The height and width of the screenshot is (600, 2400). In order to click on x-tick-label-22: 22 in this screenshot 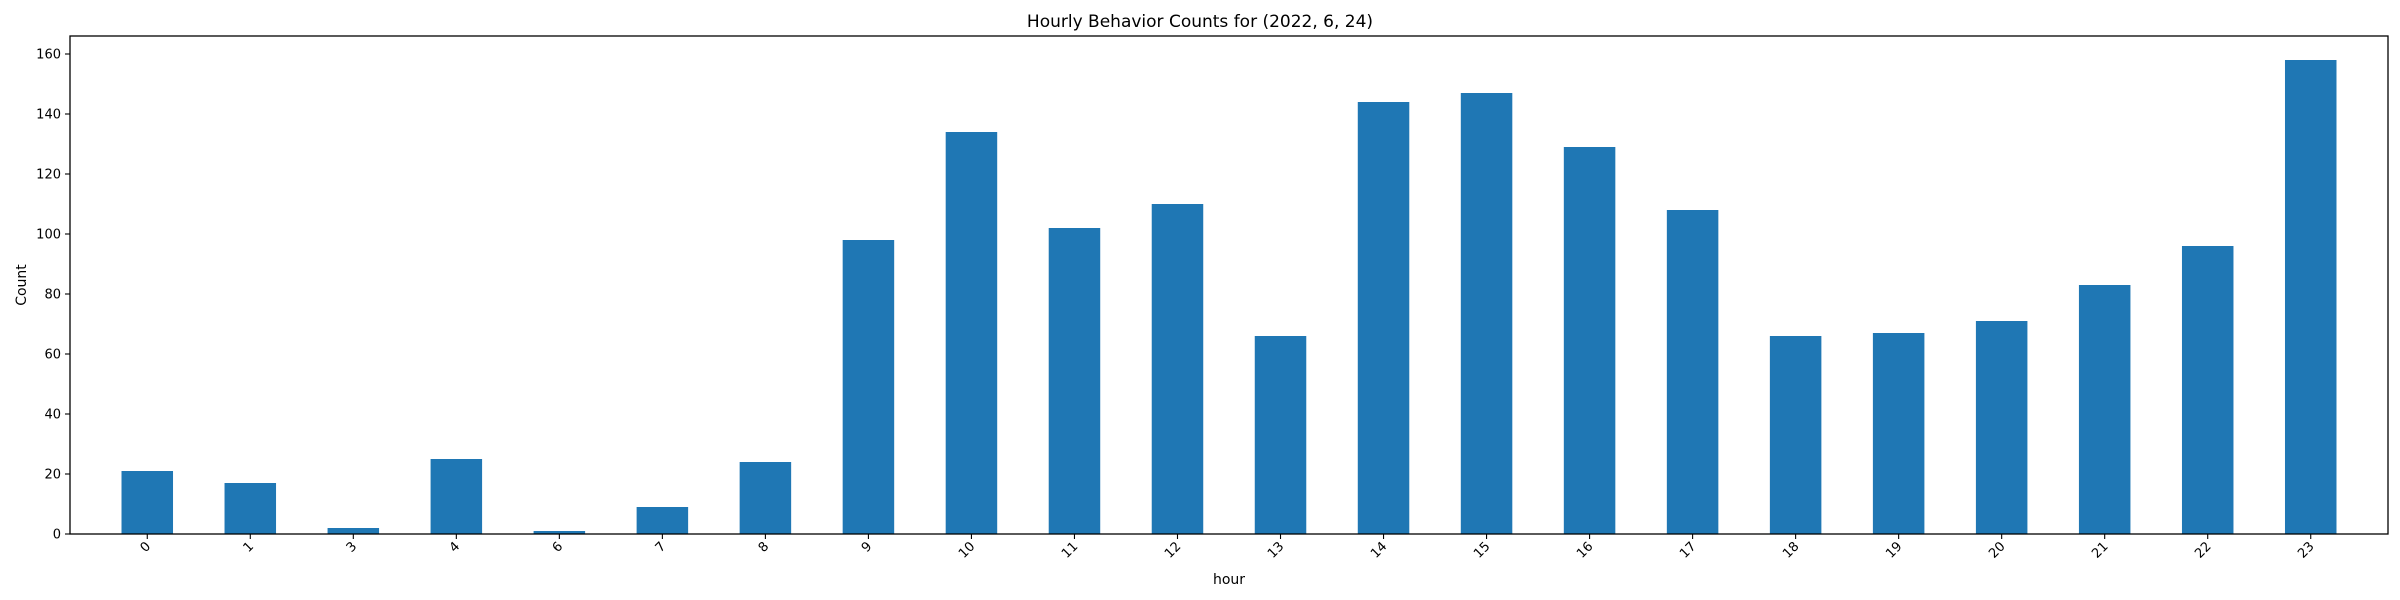, I will do `click(2203, 550)`.